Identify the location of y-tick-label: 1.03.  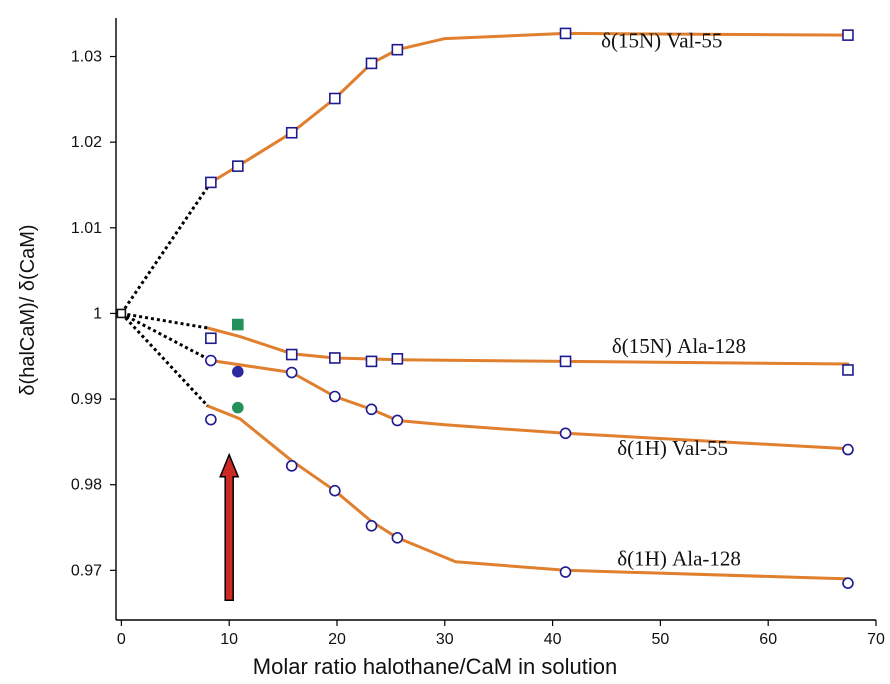
(86, 57).